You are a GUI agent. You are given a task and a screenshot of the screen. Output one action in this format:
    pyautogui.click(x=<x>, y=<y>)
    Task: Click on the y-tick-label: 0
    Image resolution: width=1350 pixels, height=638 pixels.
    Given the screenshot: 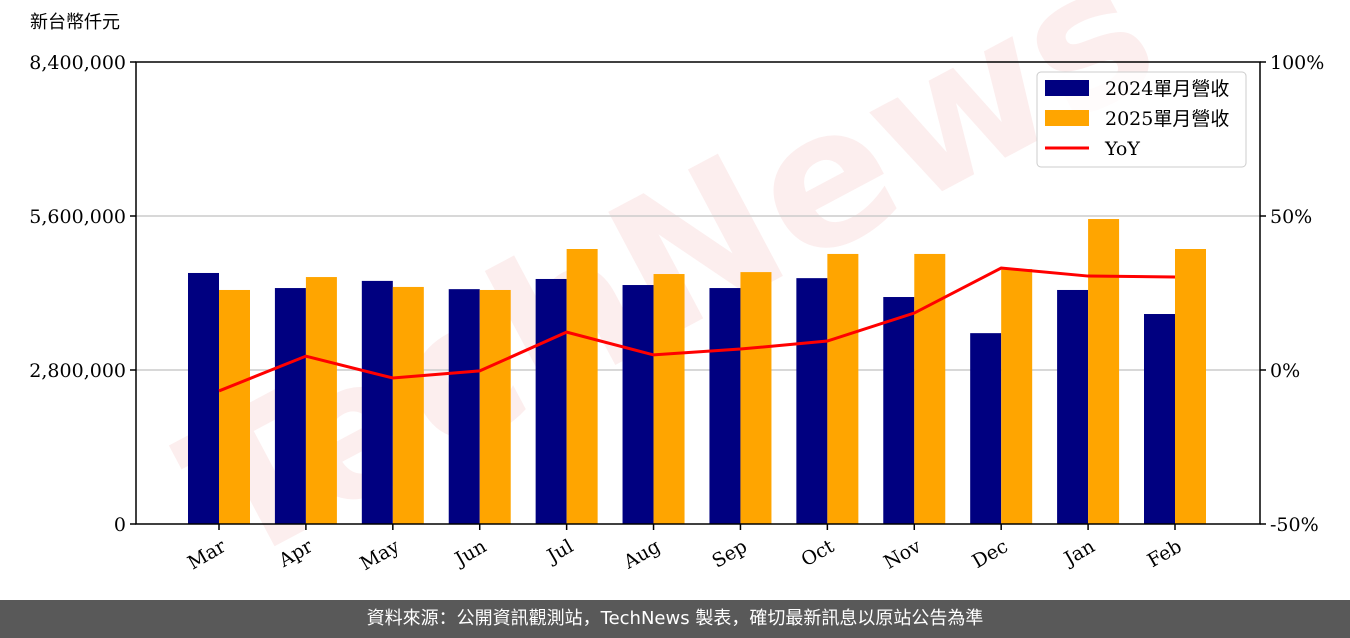 What is the action you would take?
    pyautogui.click(x=120, y=525)
    